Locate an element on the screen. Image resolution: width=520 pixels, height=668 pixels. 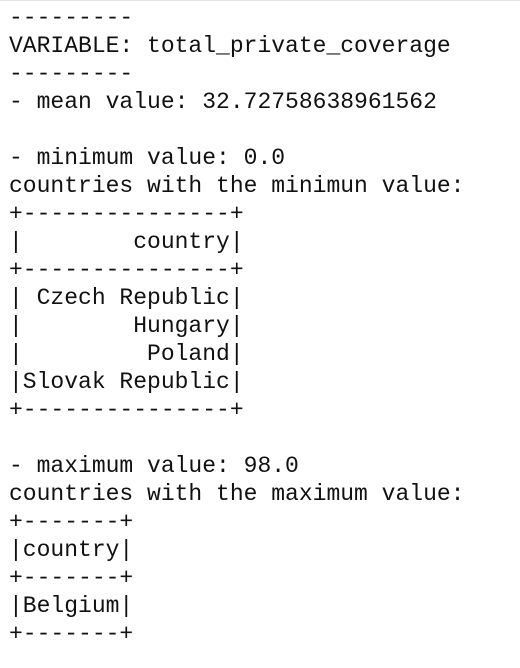
output-line: | Czech Republic| is located at coordinates (126, 298).